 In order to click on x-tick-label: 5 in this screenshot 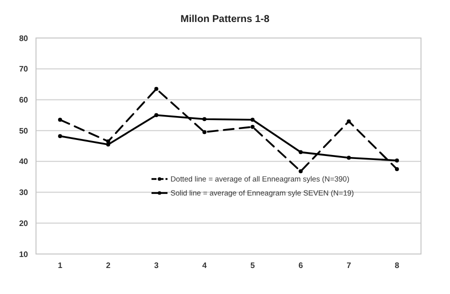, I will do `click(253, 265)`.